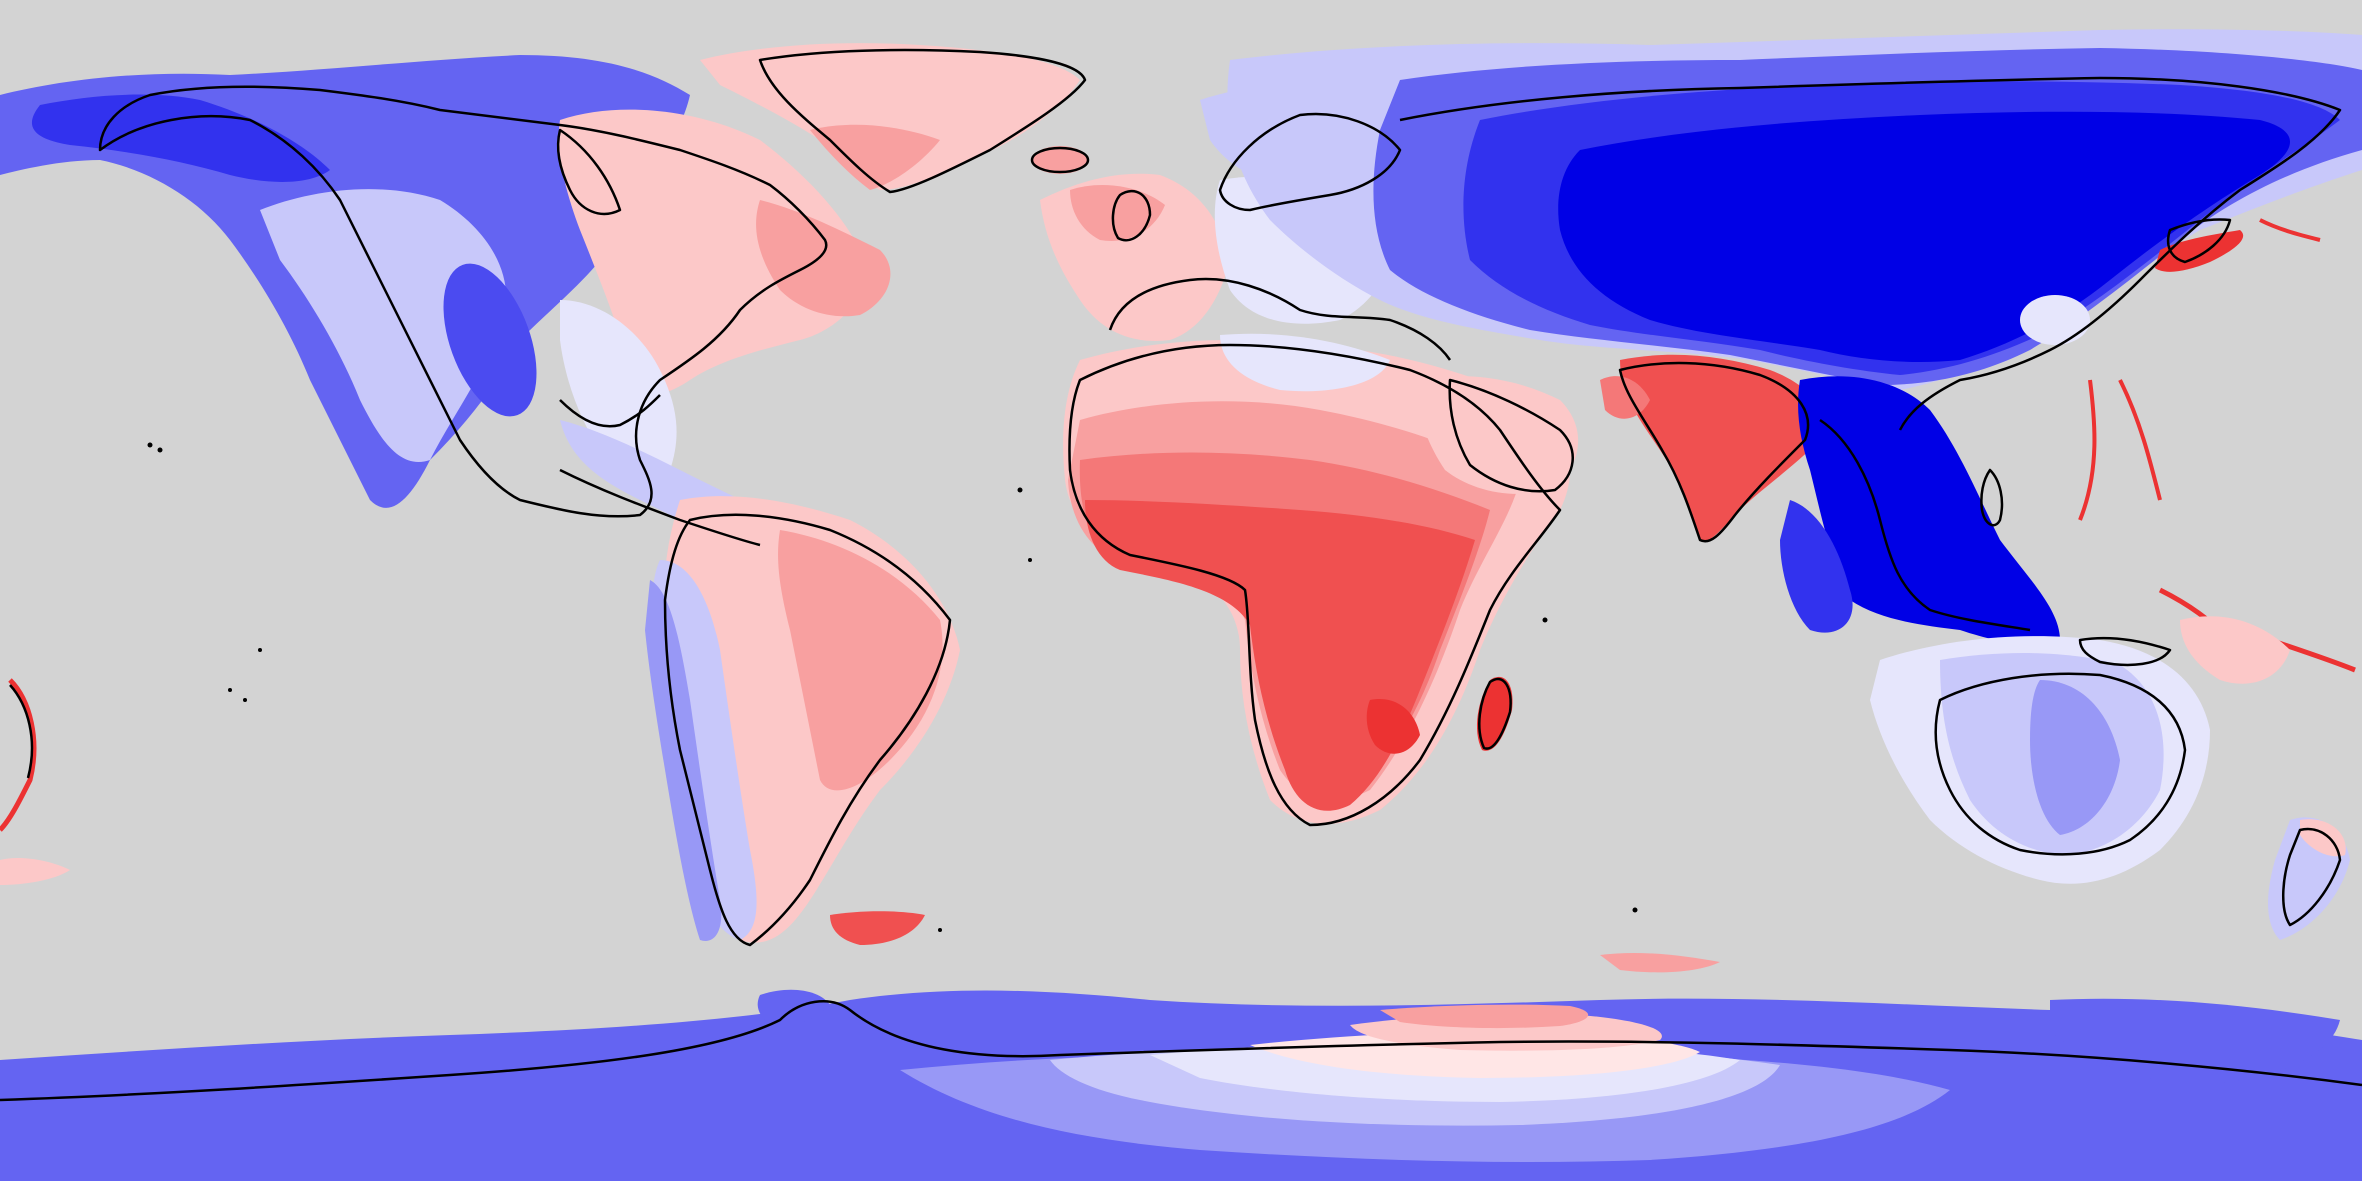  Describe the element at coordinates (1660, 962) in the screenshot. I see `region-subantarctic-red` at that location.